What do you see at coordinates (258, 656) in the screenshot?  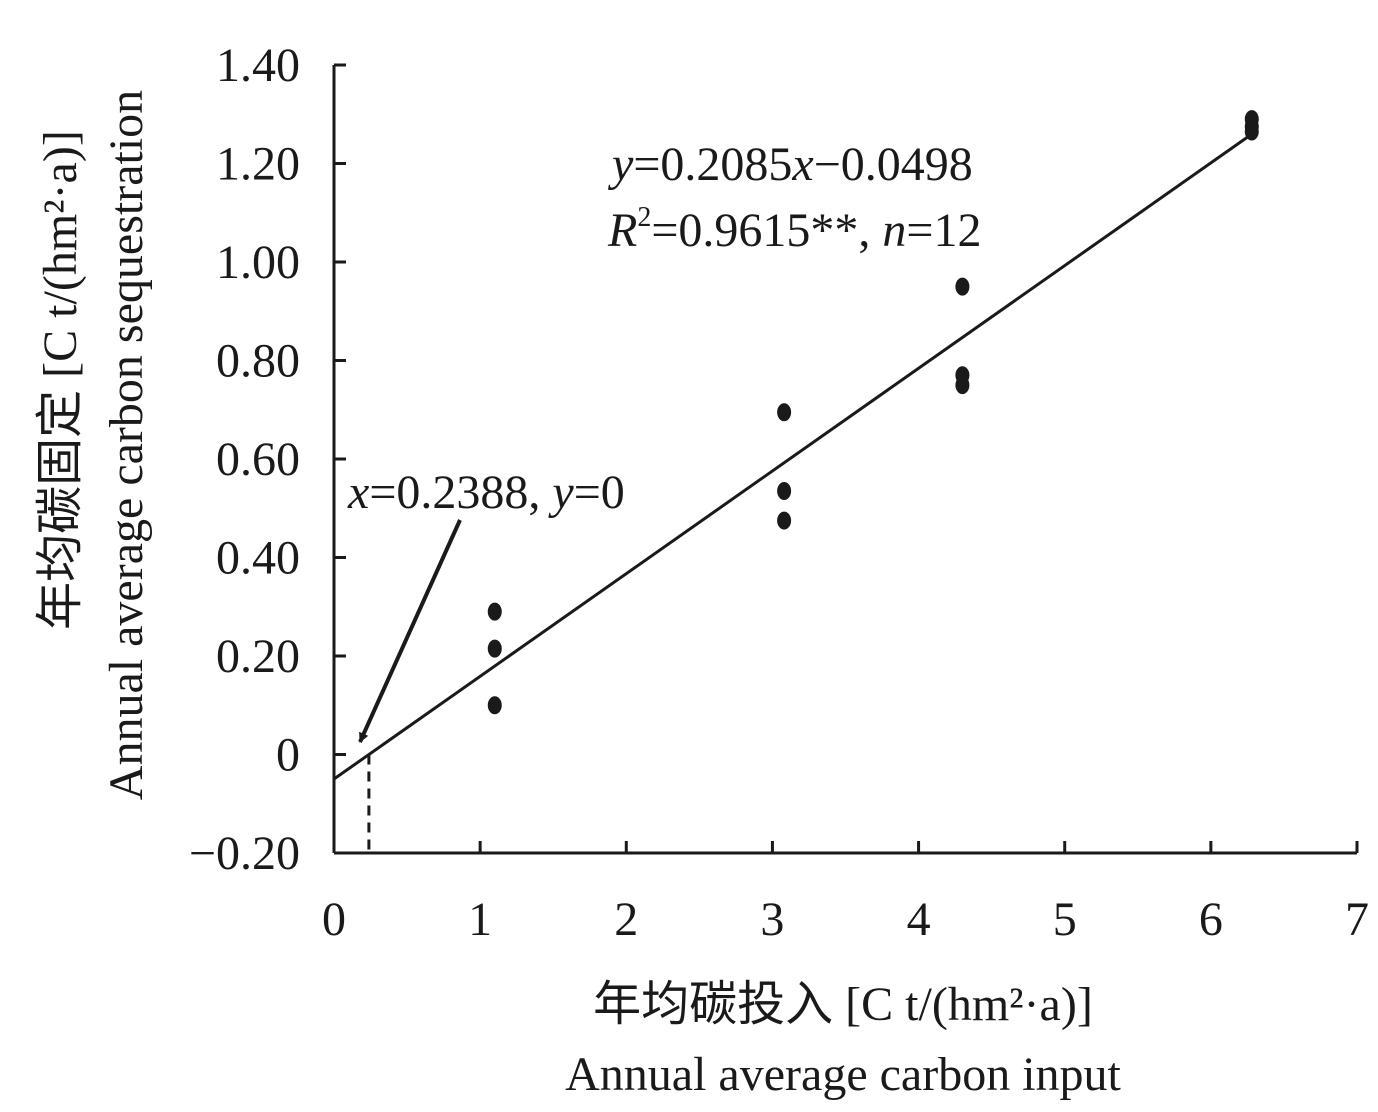 I see `y-tick-label: 0.20` at bounding box center [258, 656].